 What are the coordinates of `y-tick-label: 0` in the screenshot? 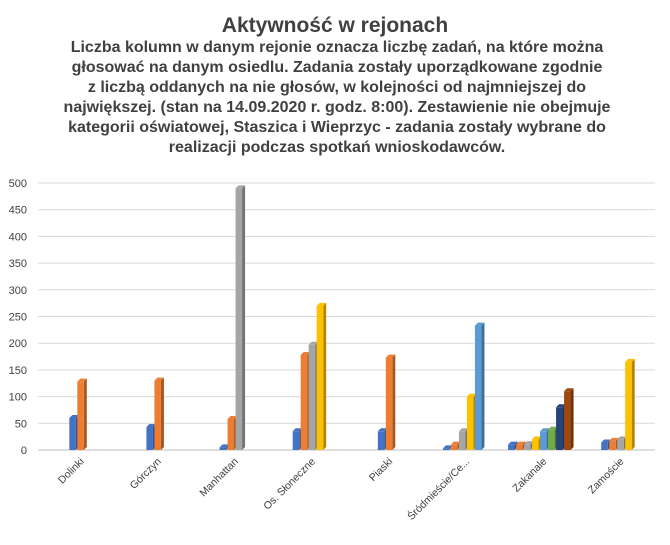 It's located at (24, 451).